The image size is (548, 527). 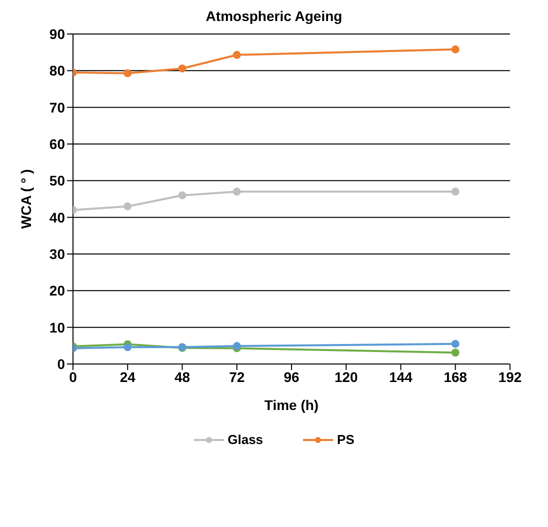 I want to click on x-tick-label: 96, so click(x=292, y=376).